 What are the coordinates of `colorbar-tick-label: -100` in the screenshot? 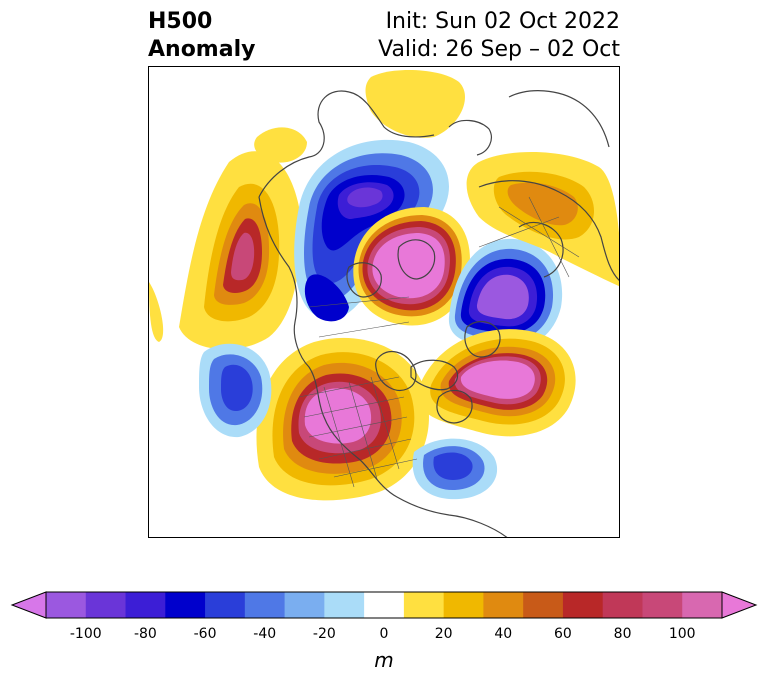 It's located at (85, 634).